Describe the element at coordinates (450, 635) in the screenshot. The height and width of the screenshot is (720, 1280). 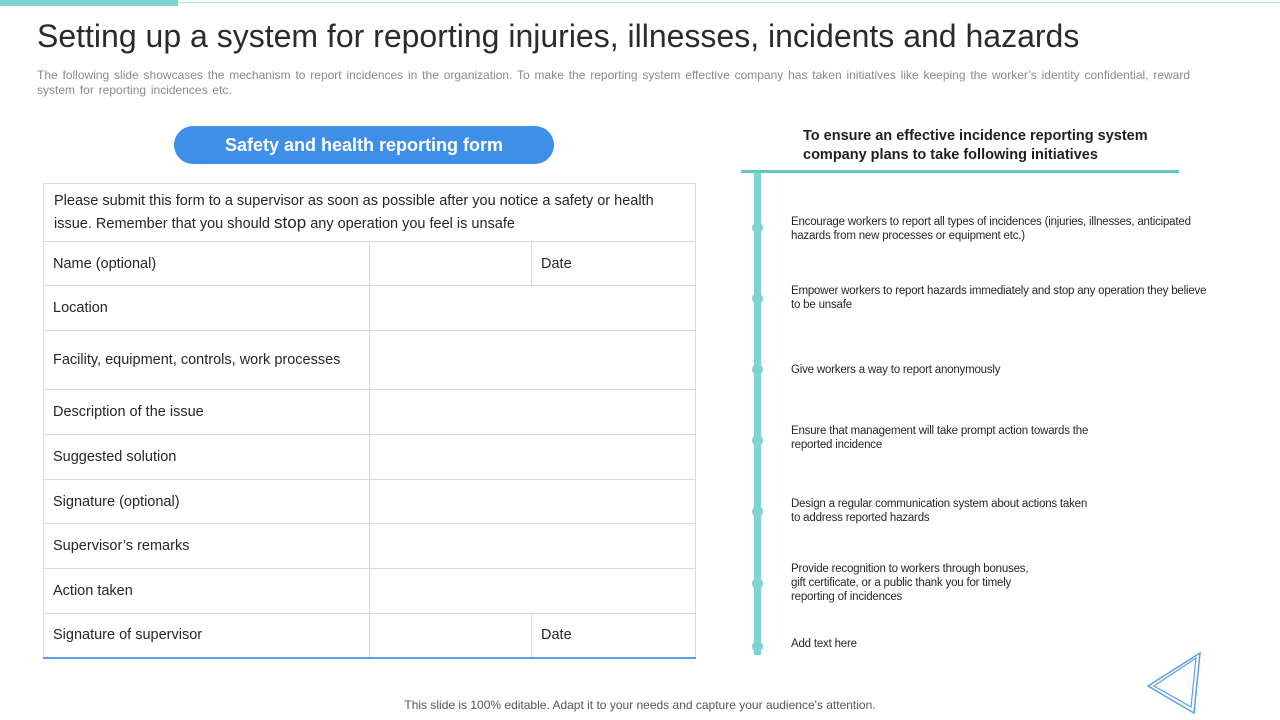
I see `supervisor-signature-input-cell` at that location.